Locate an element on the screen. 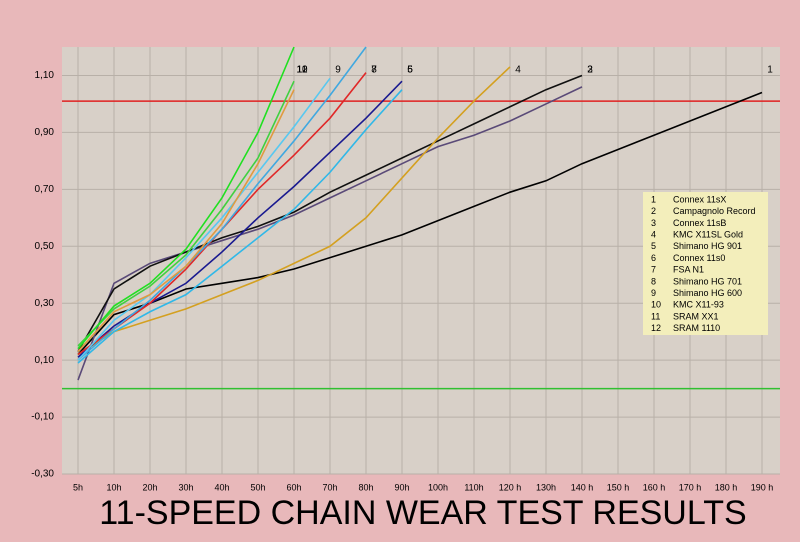 The height and width of the screenshot is (542, 800). legend-label: Shimano HG 901 is located at coordinates (707, 246).